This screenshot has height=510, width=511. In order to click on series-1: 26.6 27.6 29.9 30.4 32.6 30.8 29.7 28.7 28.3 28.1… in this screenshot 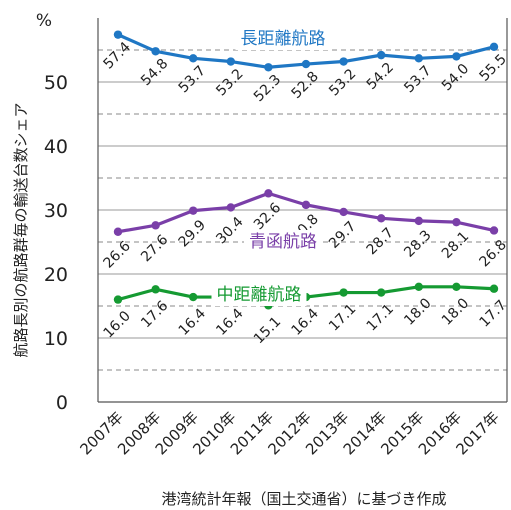, I will do `click(305, 230)`.